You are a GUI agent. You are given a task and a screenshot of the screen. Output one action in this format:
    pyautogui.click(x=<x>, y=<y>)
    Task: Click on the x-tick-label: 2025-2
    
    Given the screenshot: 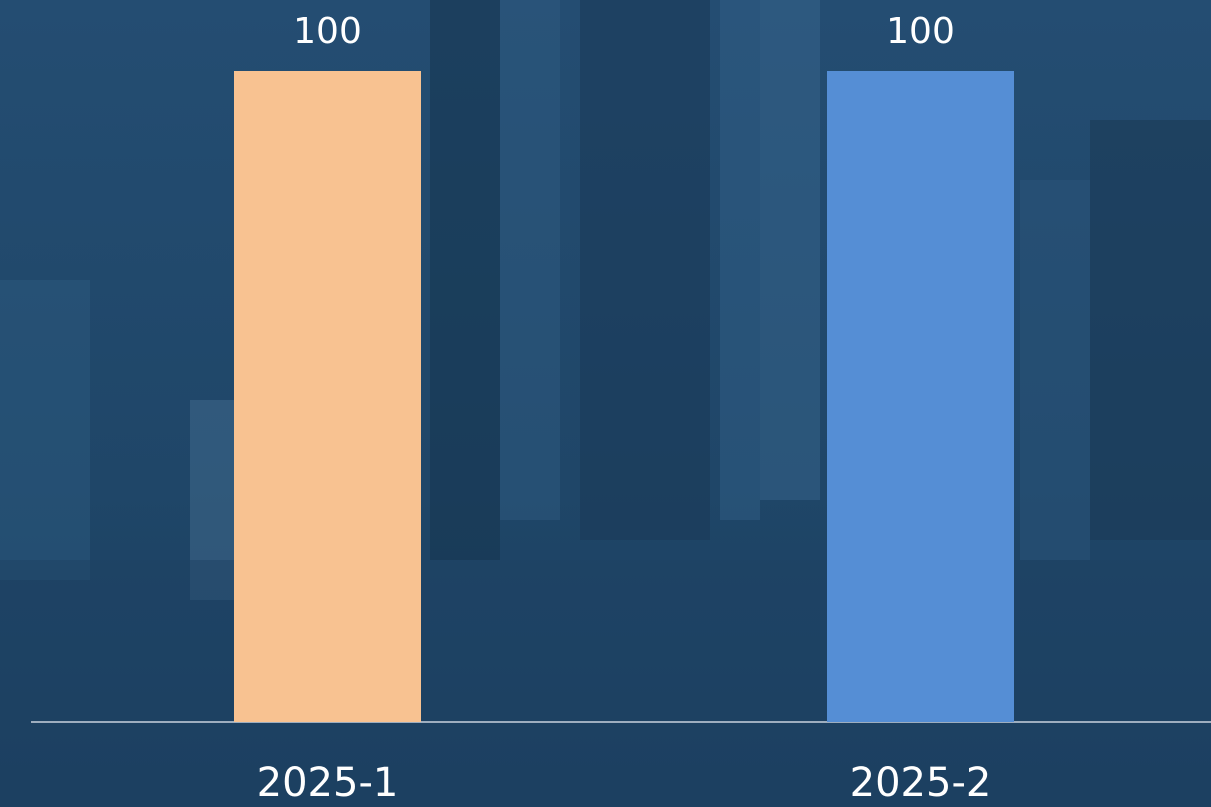 What is the action you would take?
    pyautogui.click(x=921, y=783)
    